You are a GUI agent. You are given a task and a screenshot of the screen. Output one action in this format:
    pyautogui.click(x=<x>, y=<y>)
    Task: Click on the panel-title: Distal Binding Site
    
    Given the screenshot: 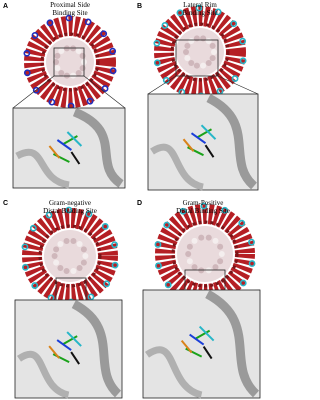 What is the action you would take?
    pyautogui.click(x=203, y=211)
    